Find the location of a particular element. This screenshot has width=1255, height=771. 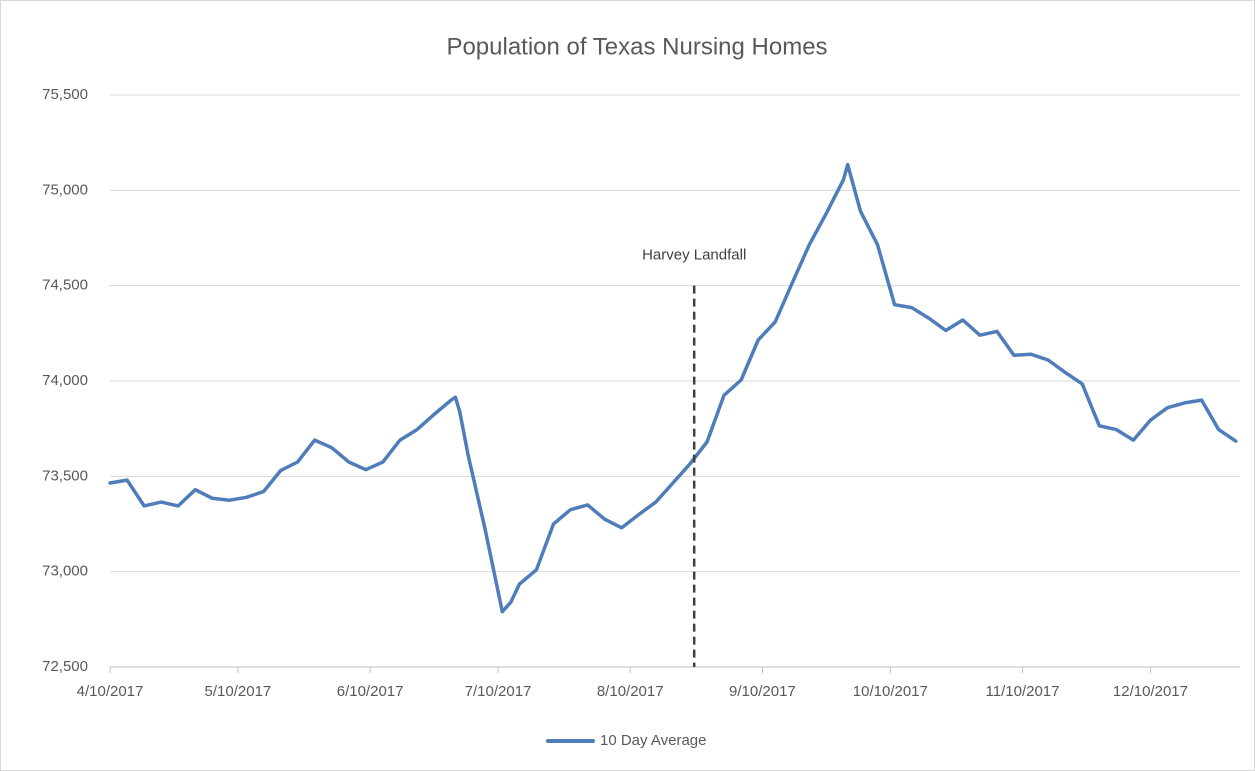

y-tick-label: 74,000 is located at coordinates (65, 380).